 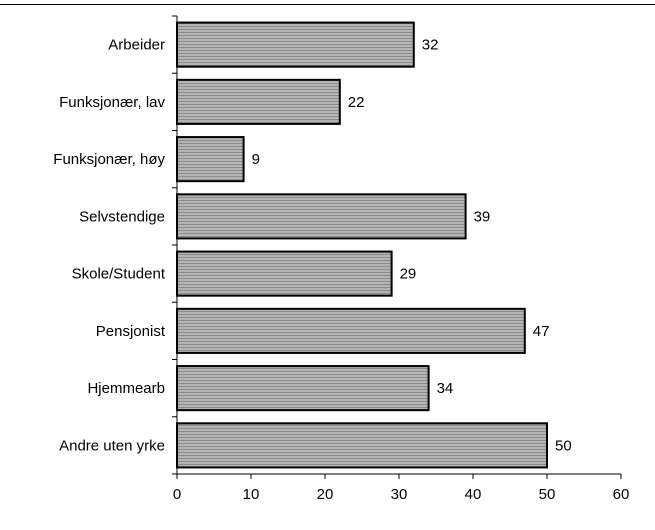 I want to click on data-label: 22, so click(x=356, y=102).